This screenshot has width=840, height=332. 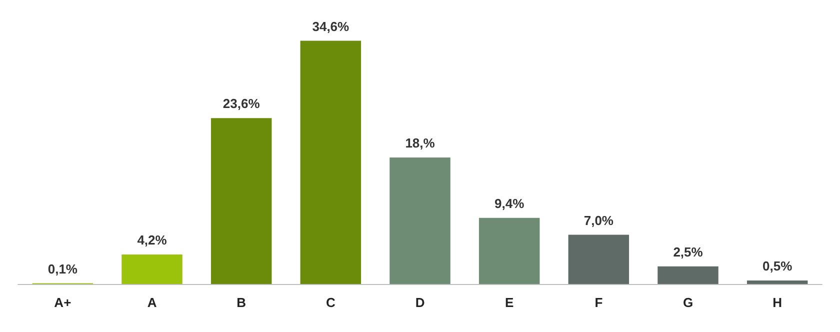 What do you see at coordinates (777, 302) in the screenshot?
I see `x-tick-label: H` at bounding box center [777, 302].